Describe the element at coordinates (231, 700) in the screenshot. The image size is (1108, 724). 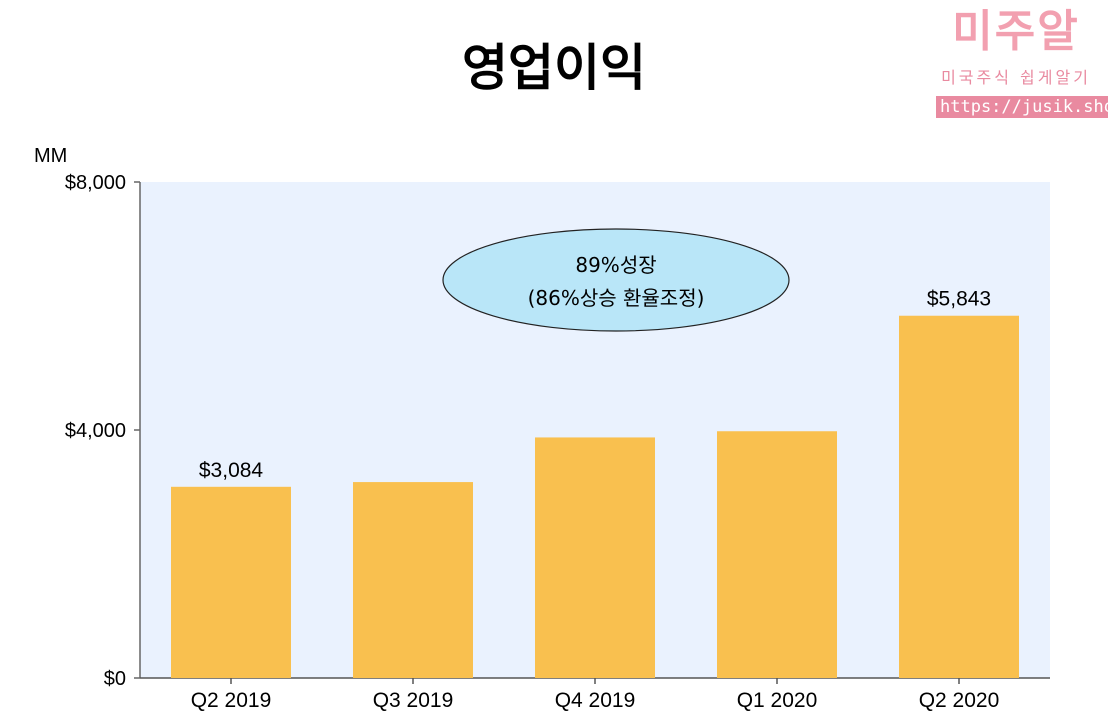
I see `x-tick-label: Q2 2019` at that location.